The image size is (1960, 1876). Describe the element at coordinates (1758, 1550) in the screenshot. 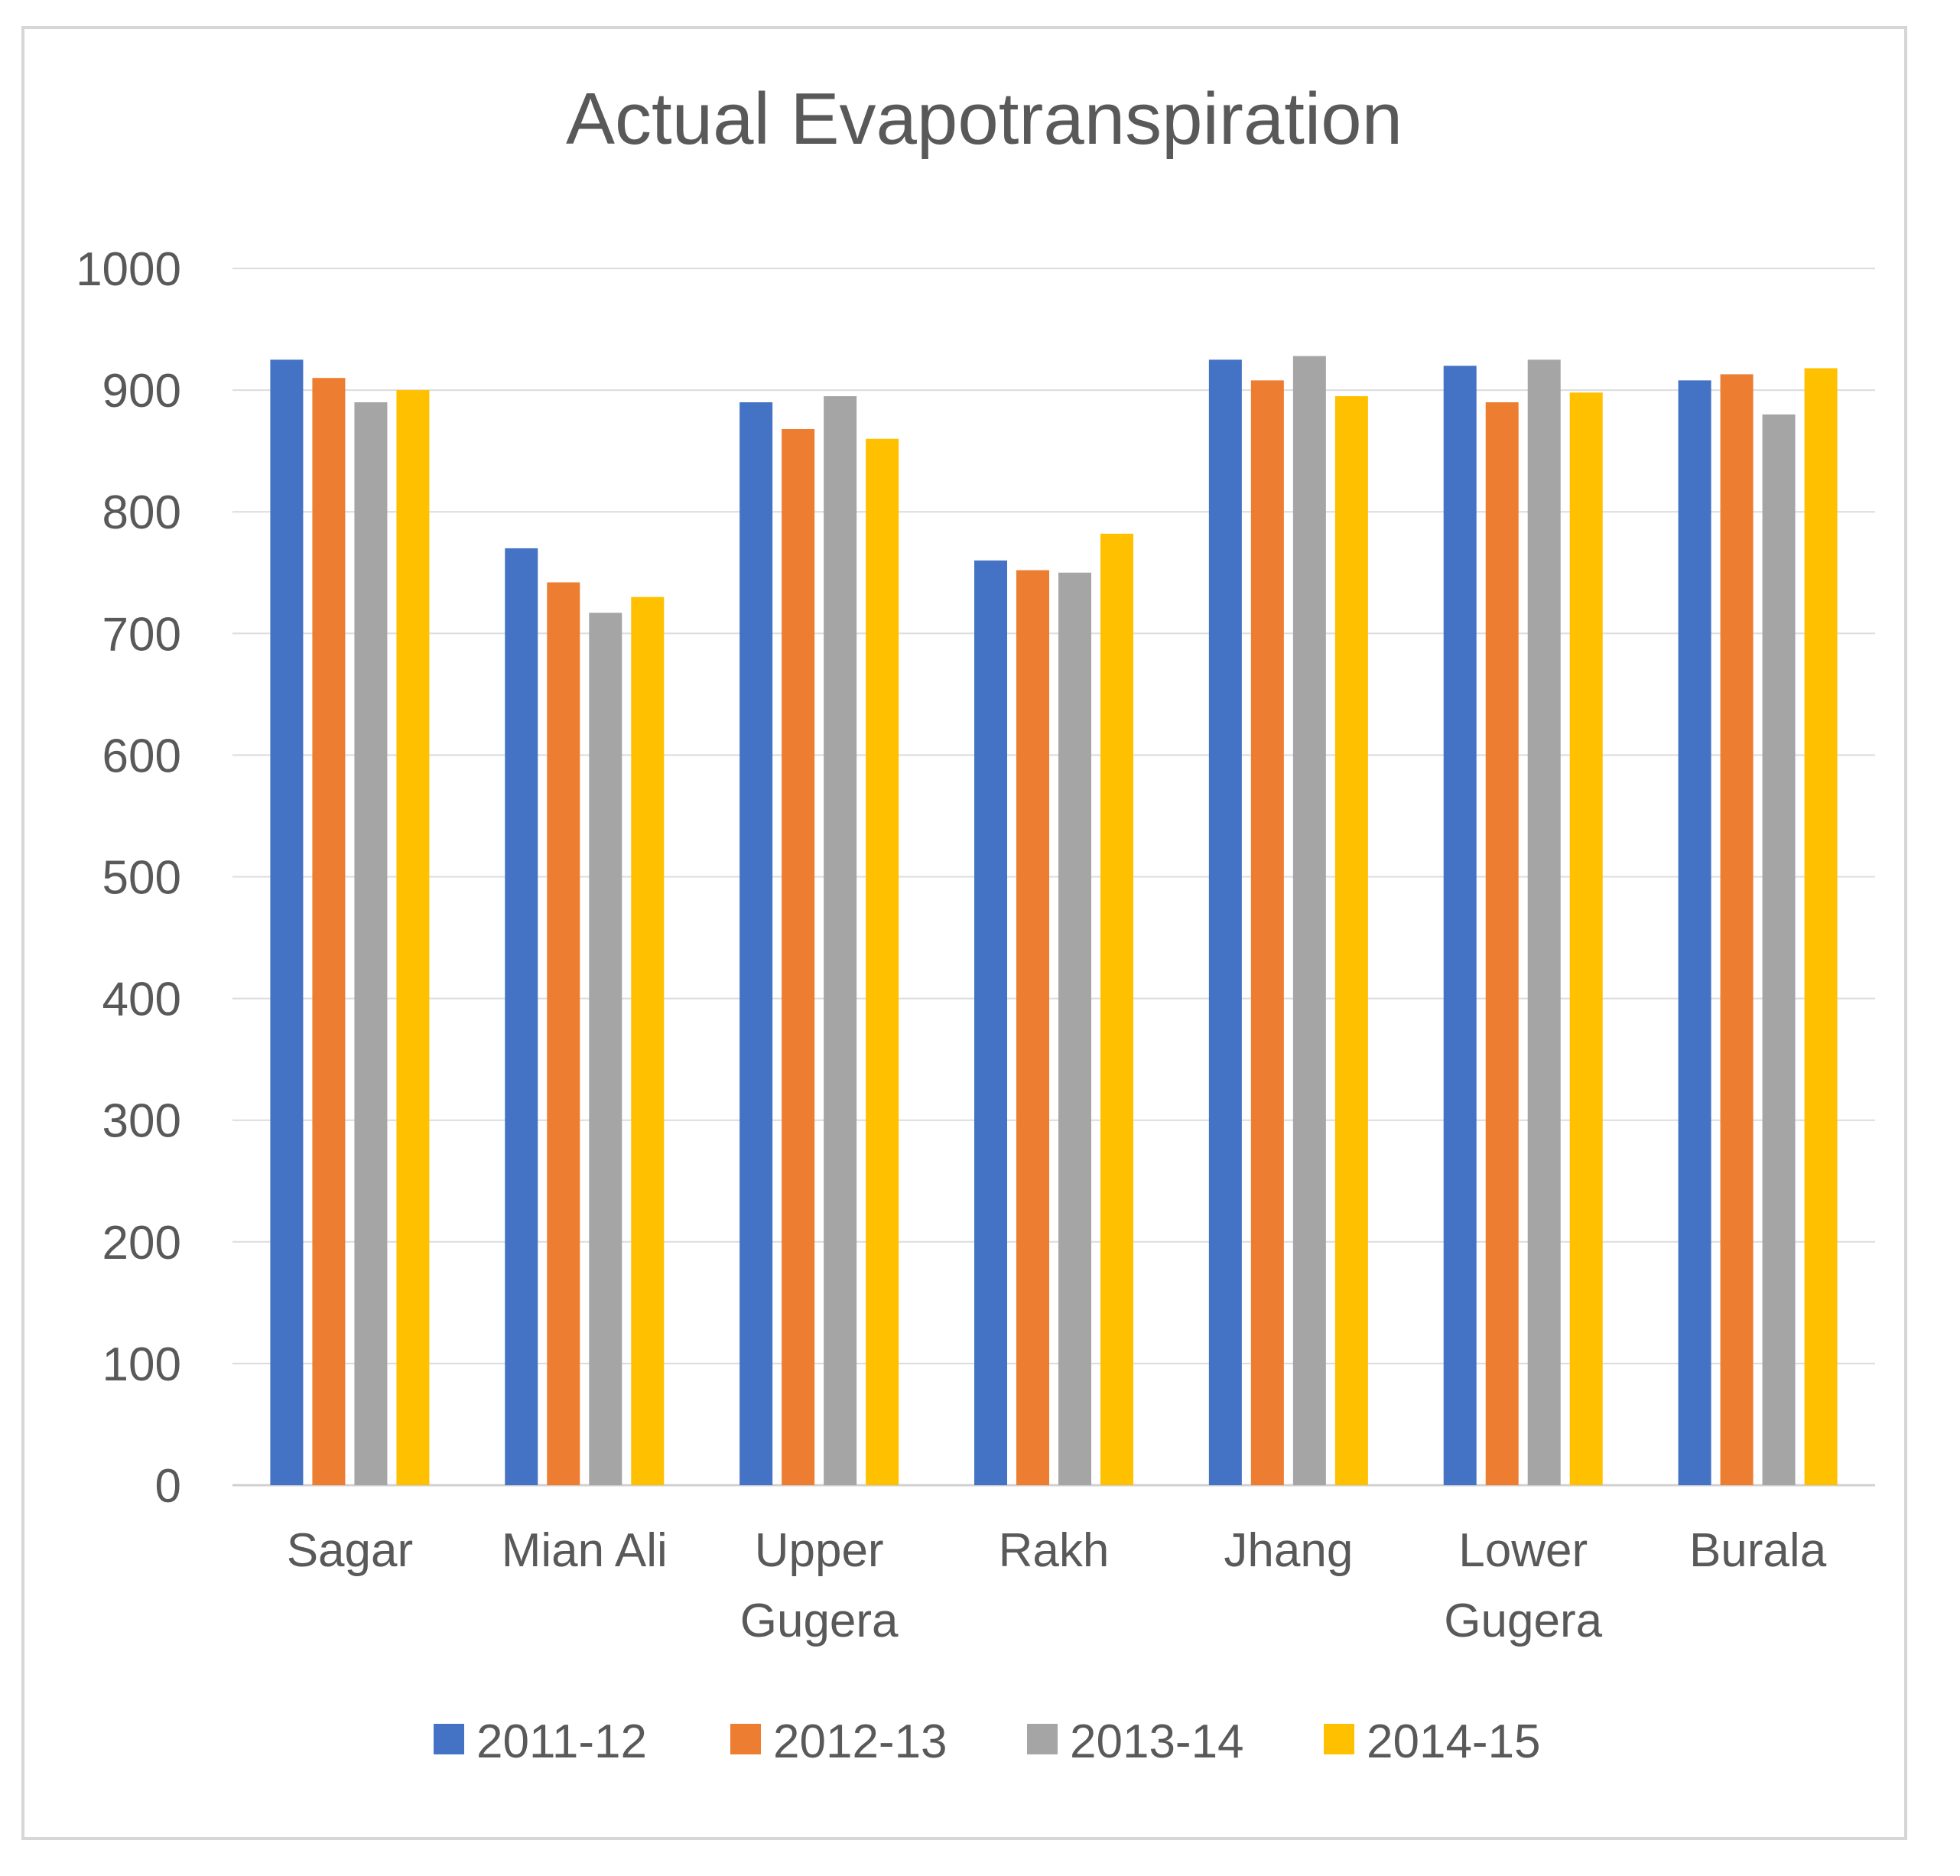

I see `x-category-label: Burala` at that location.